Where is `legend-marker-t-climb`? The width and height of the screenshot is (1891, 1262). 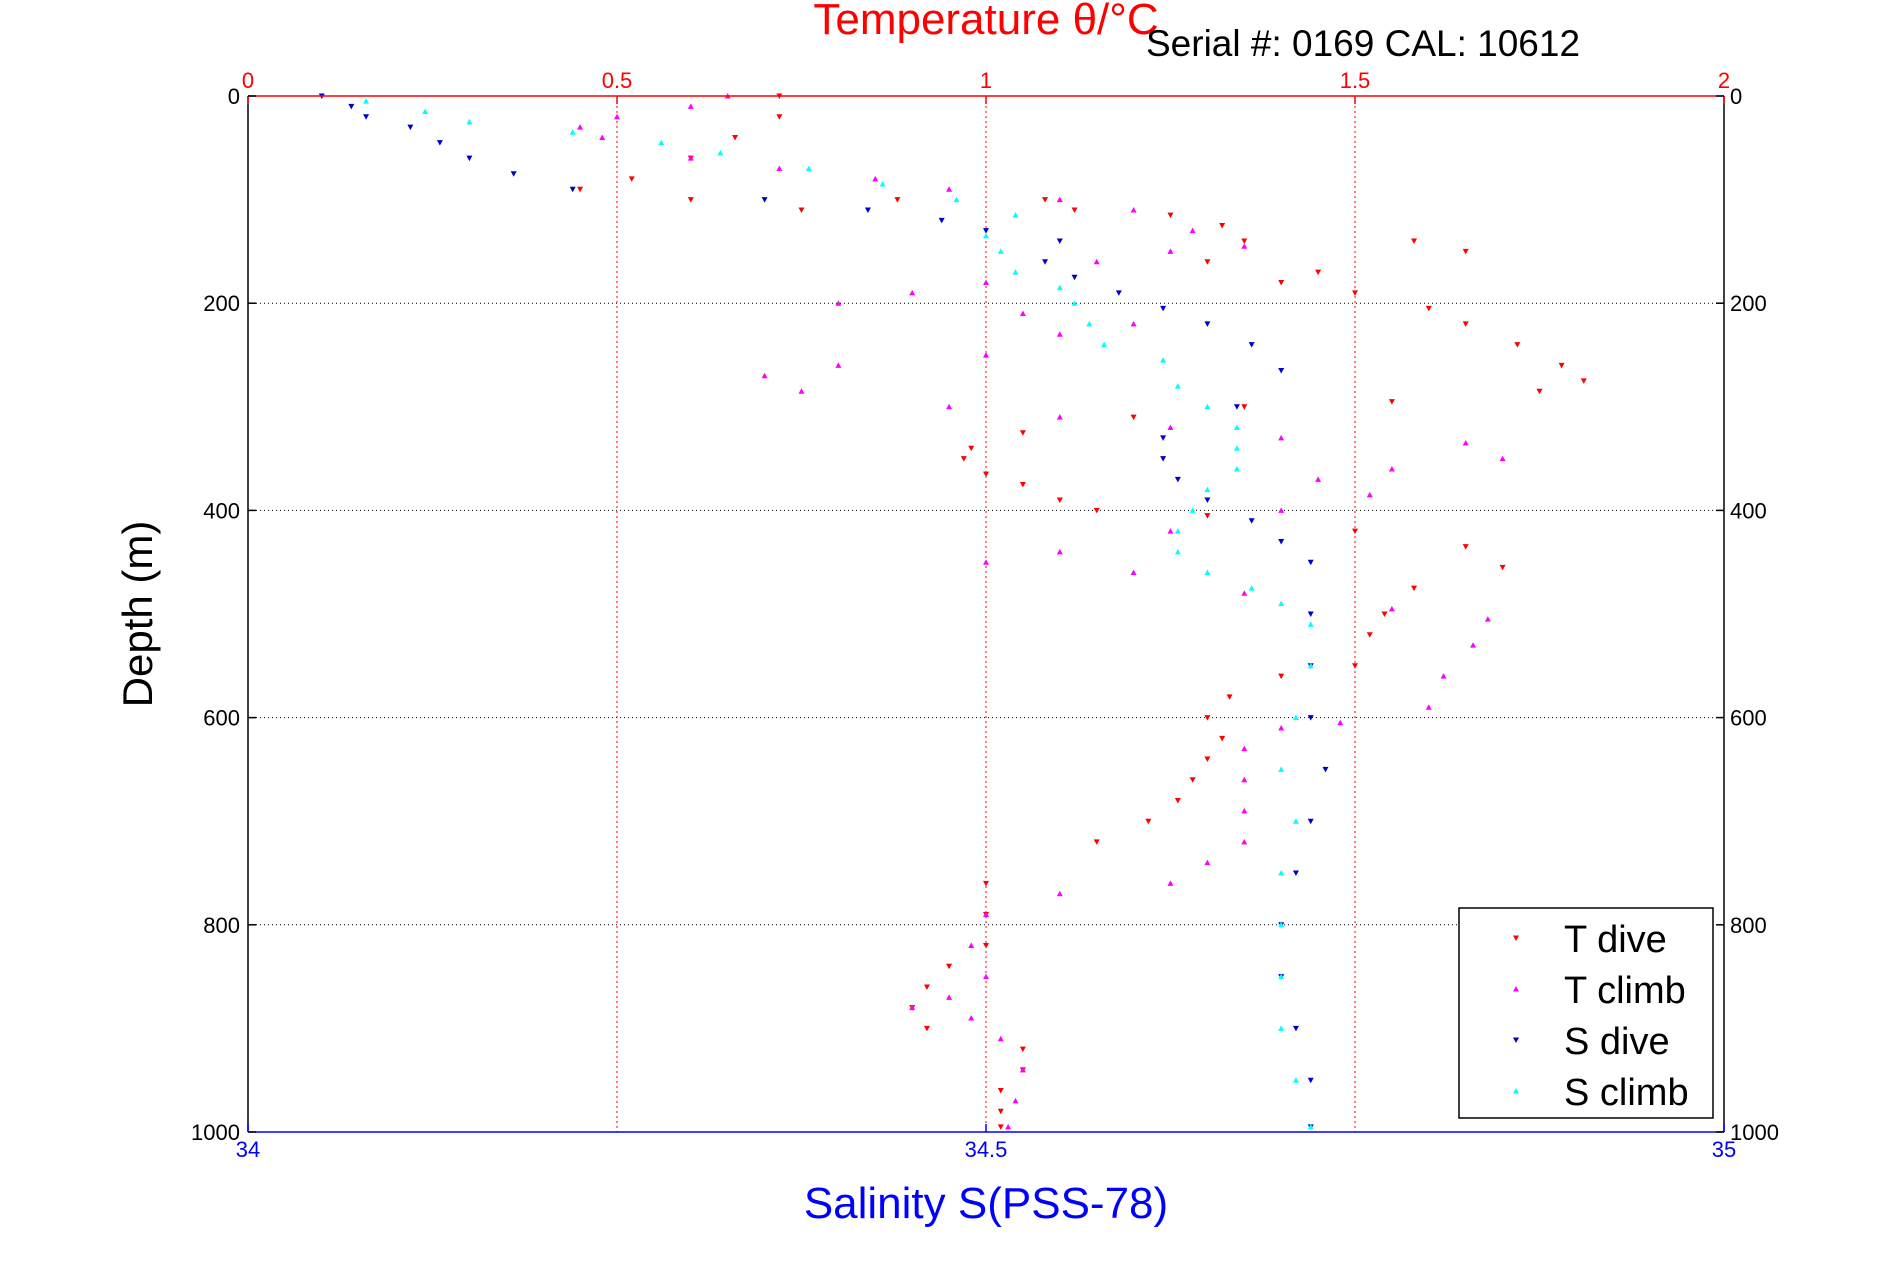 legend-marker-t-climb is located at coordinates (1516, 989).